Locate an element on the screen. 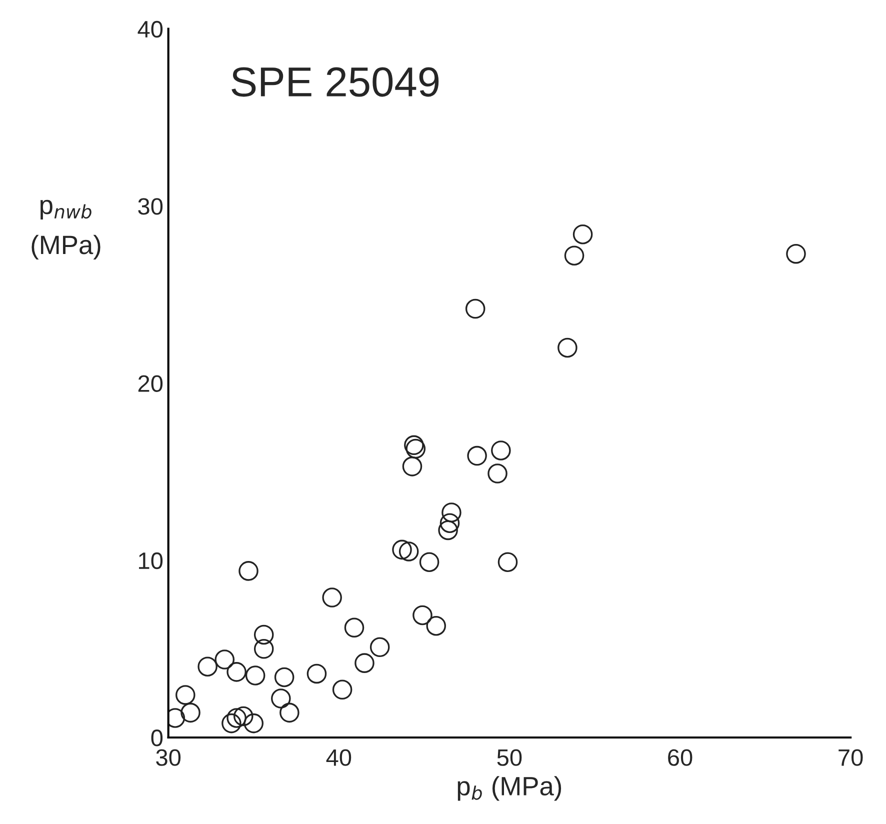 This screenshot has width=886, height=824. y-tick-label: 0 is located at coordinates (157, 738).